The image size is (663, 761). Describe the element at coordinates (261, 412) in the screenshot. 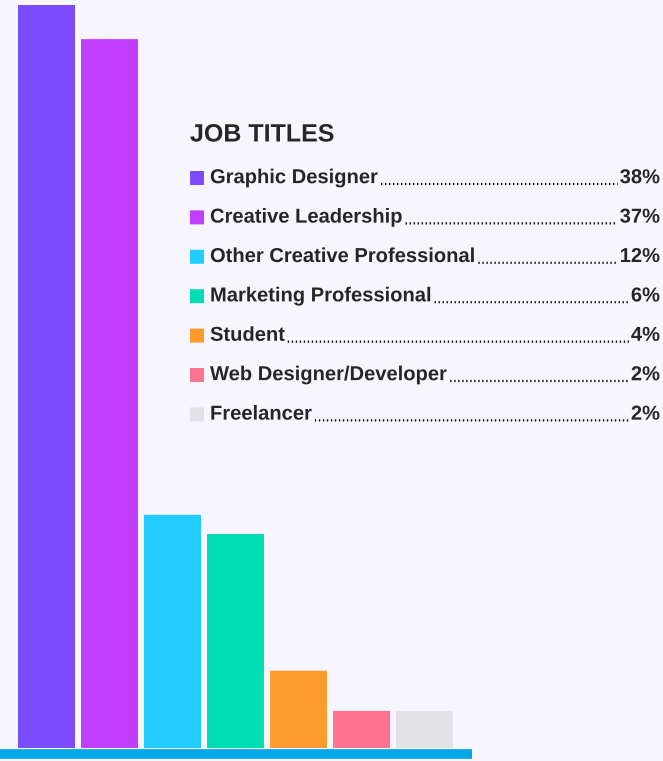

I see `annotation: Freelancer` at that location.